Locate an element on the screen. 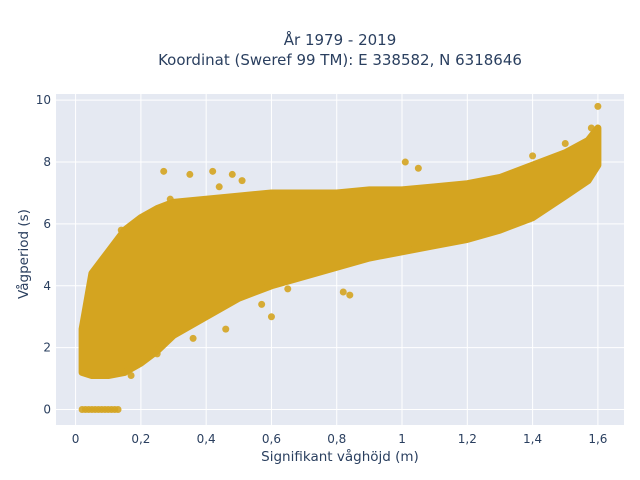  x-tick-label: 1 is located at coordinates (402, 439).